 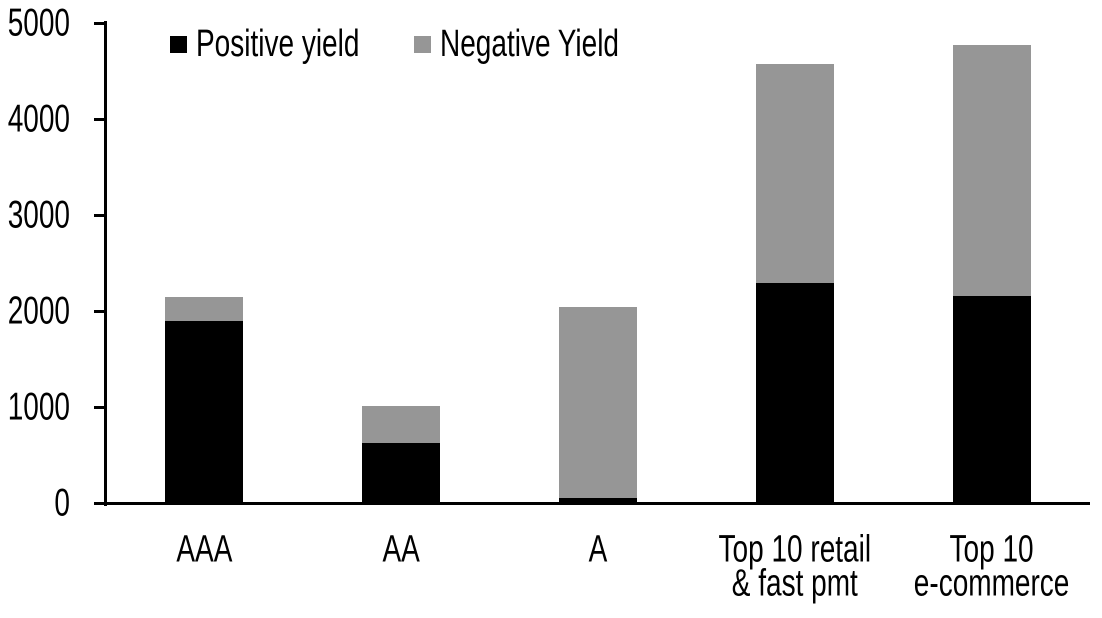 What do you see at coordinates (598, 548) in the screenshot?
I see `x-axis-label-a: A` at bounding box center [598, 548].